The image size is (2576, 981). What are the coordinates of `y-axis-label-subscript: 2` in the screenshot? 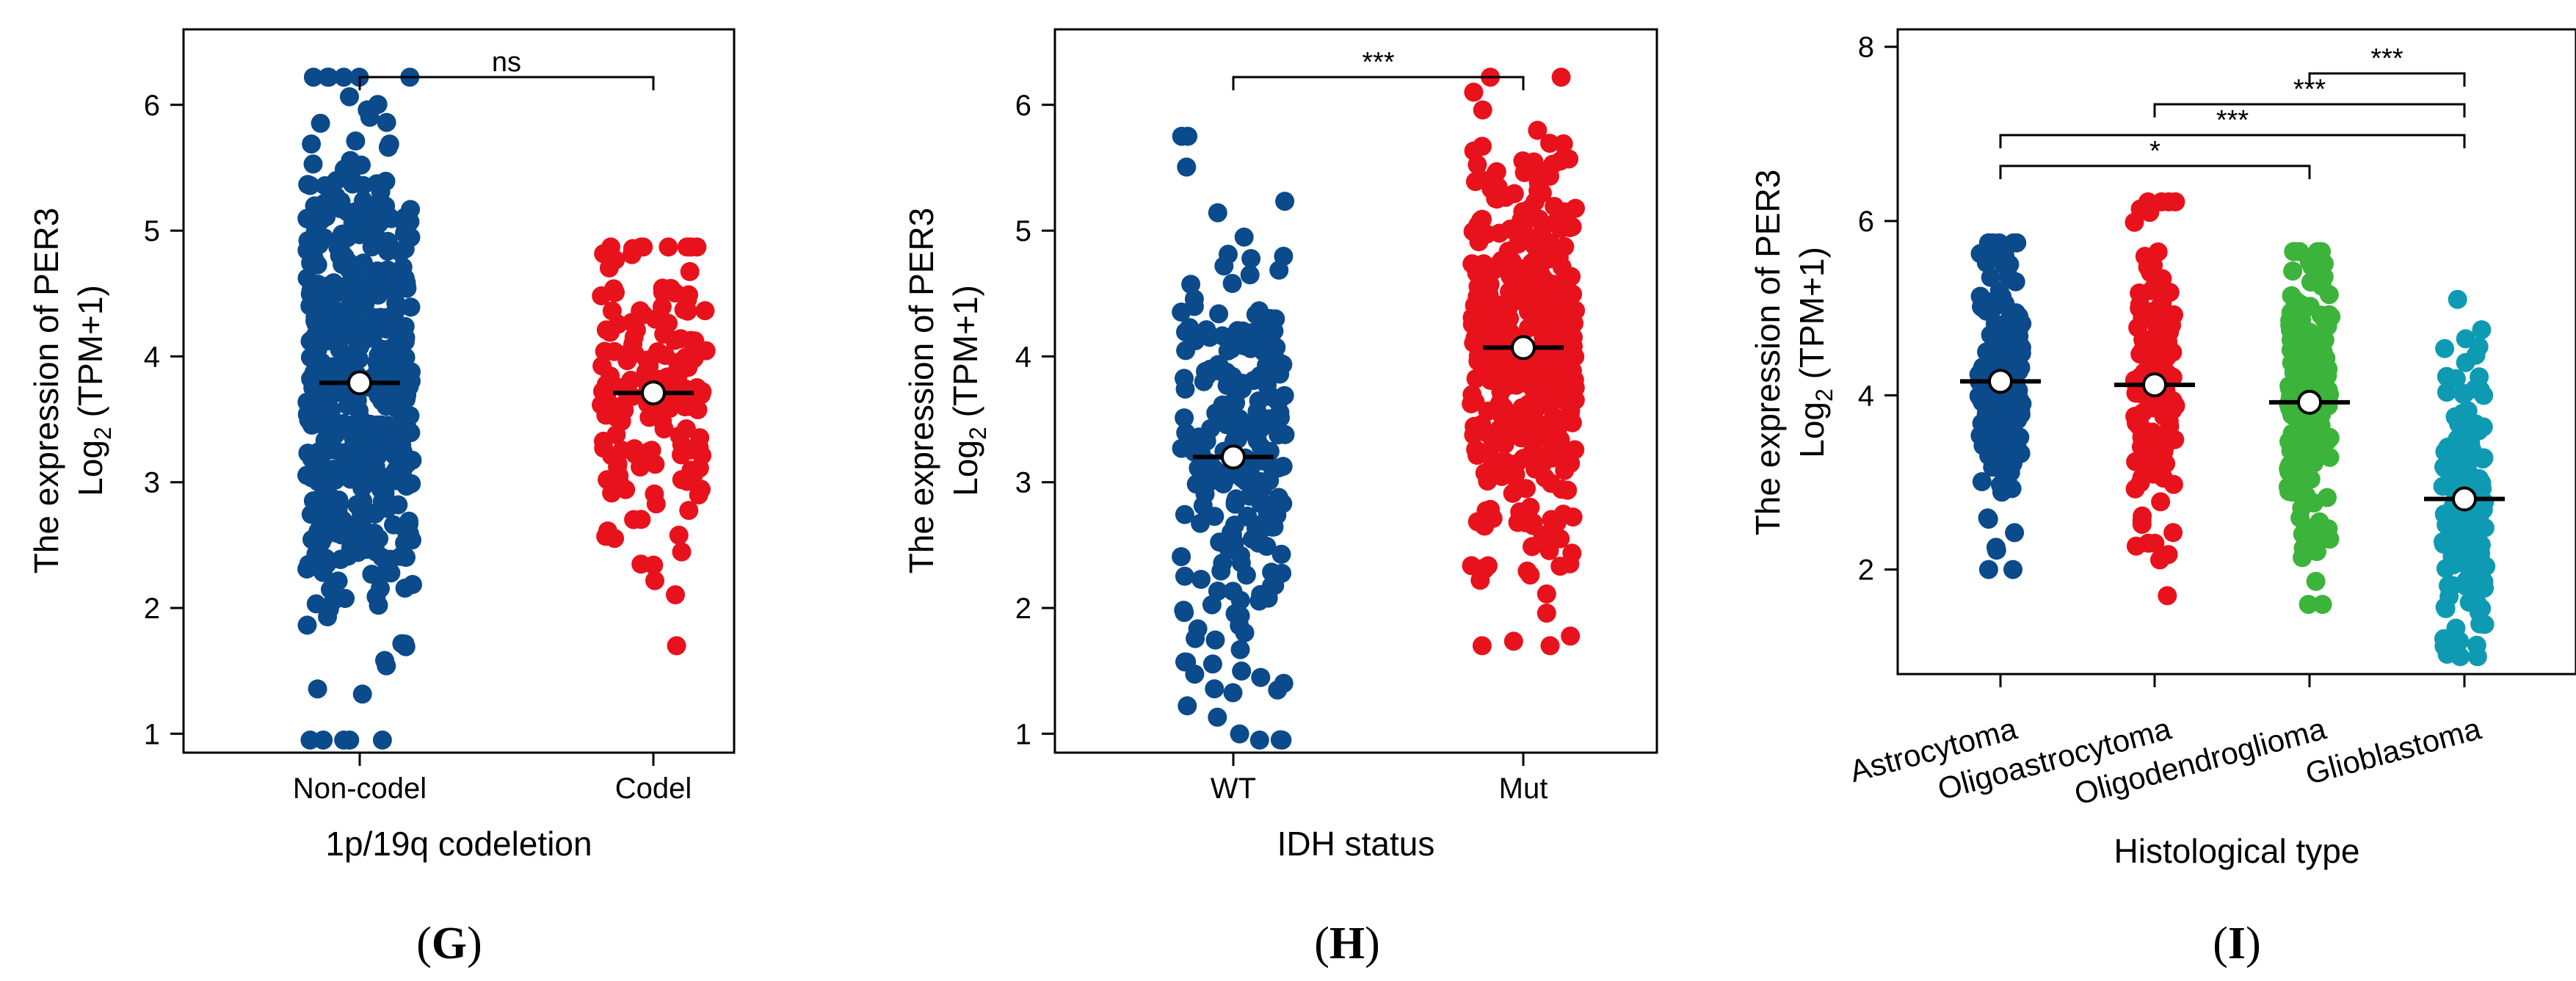 It's located at (103, 433).